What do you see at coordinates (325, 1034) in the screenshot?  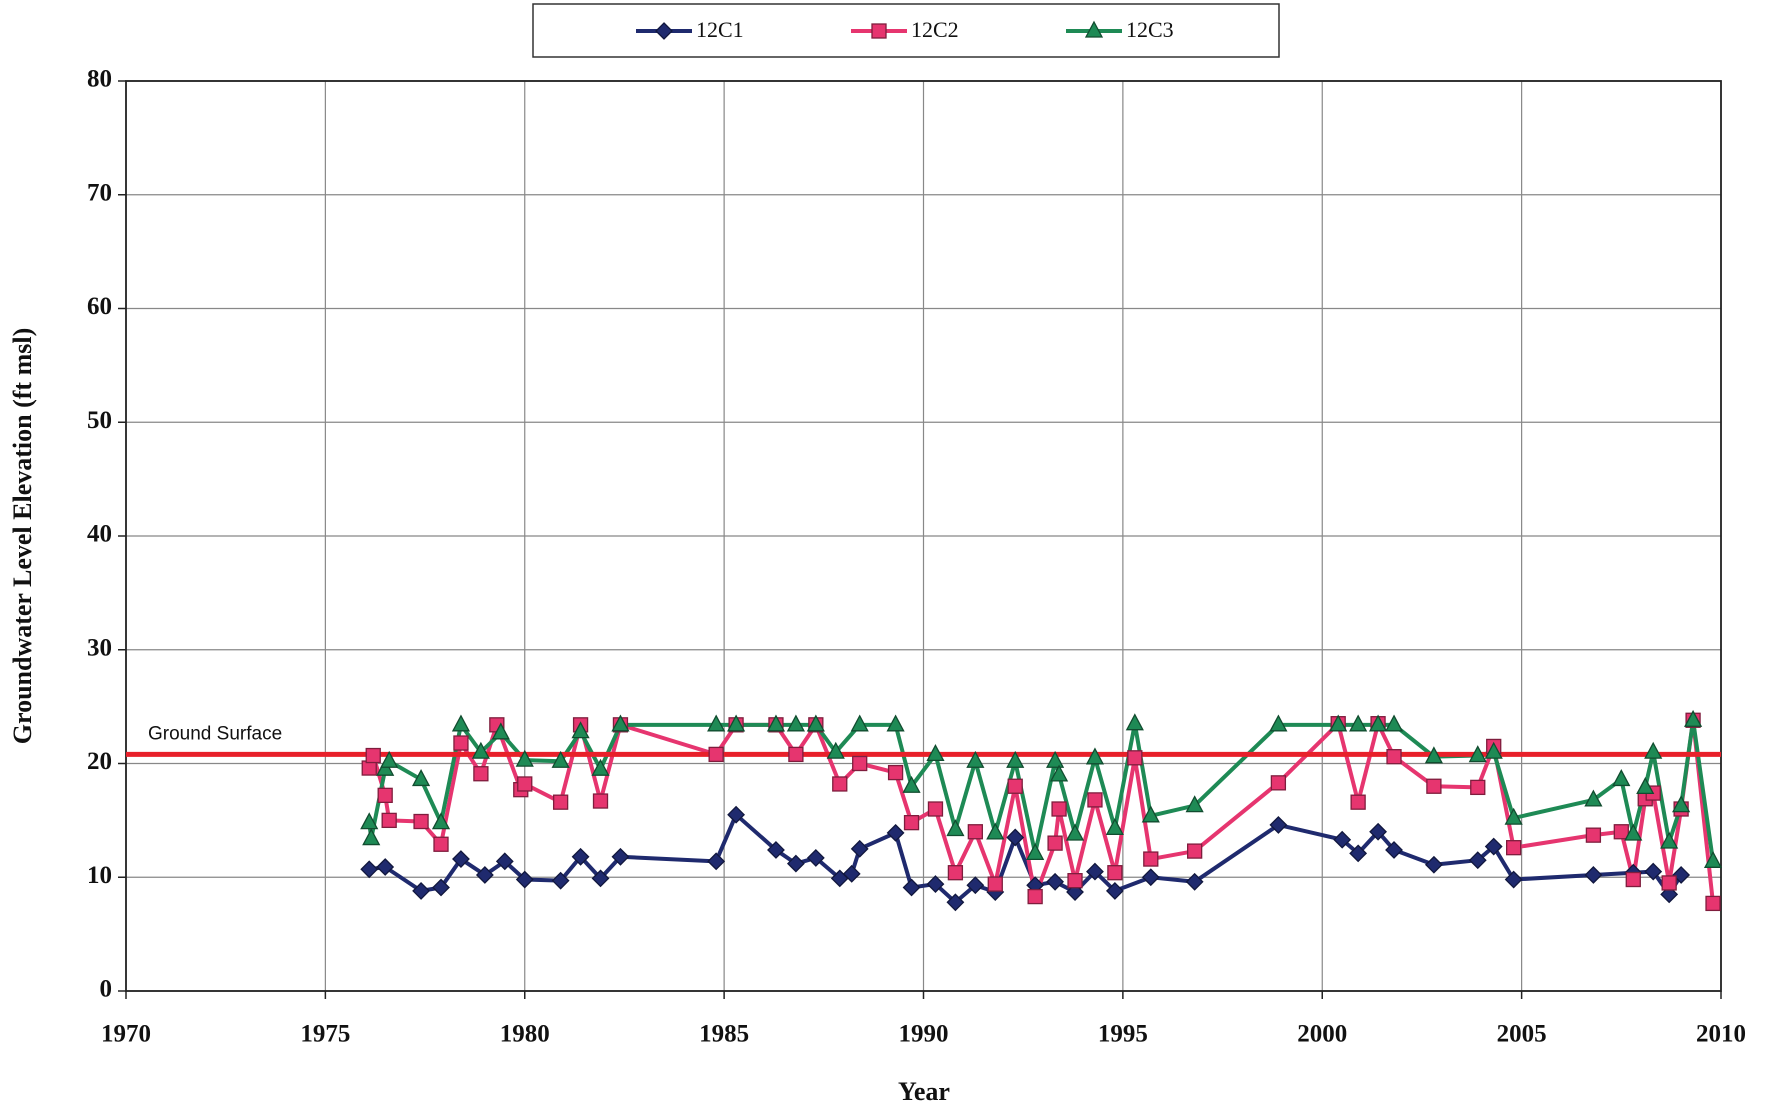 I see `x-tick-label: 1975` at bounding box center [325, 1034].